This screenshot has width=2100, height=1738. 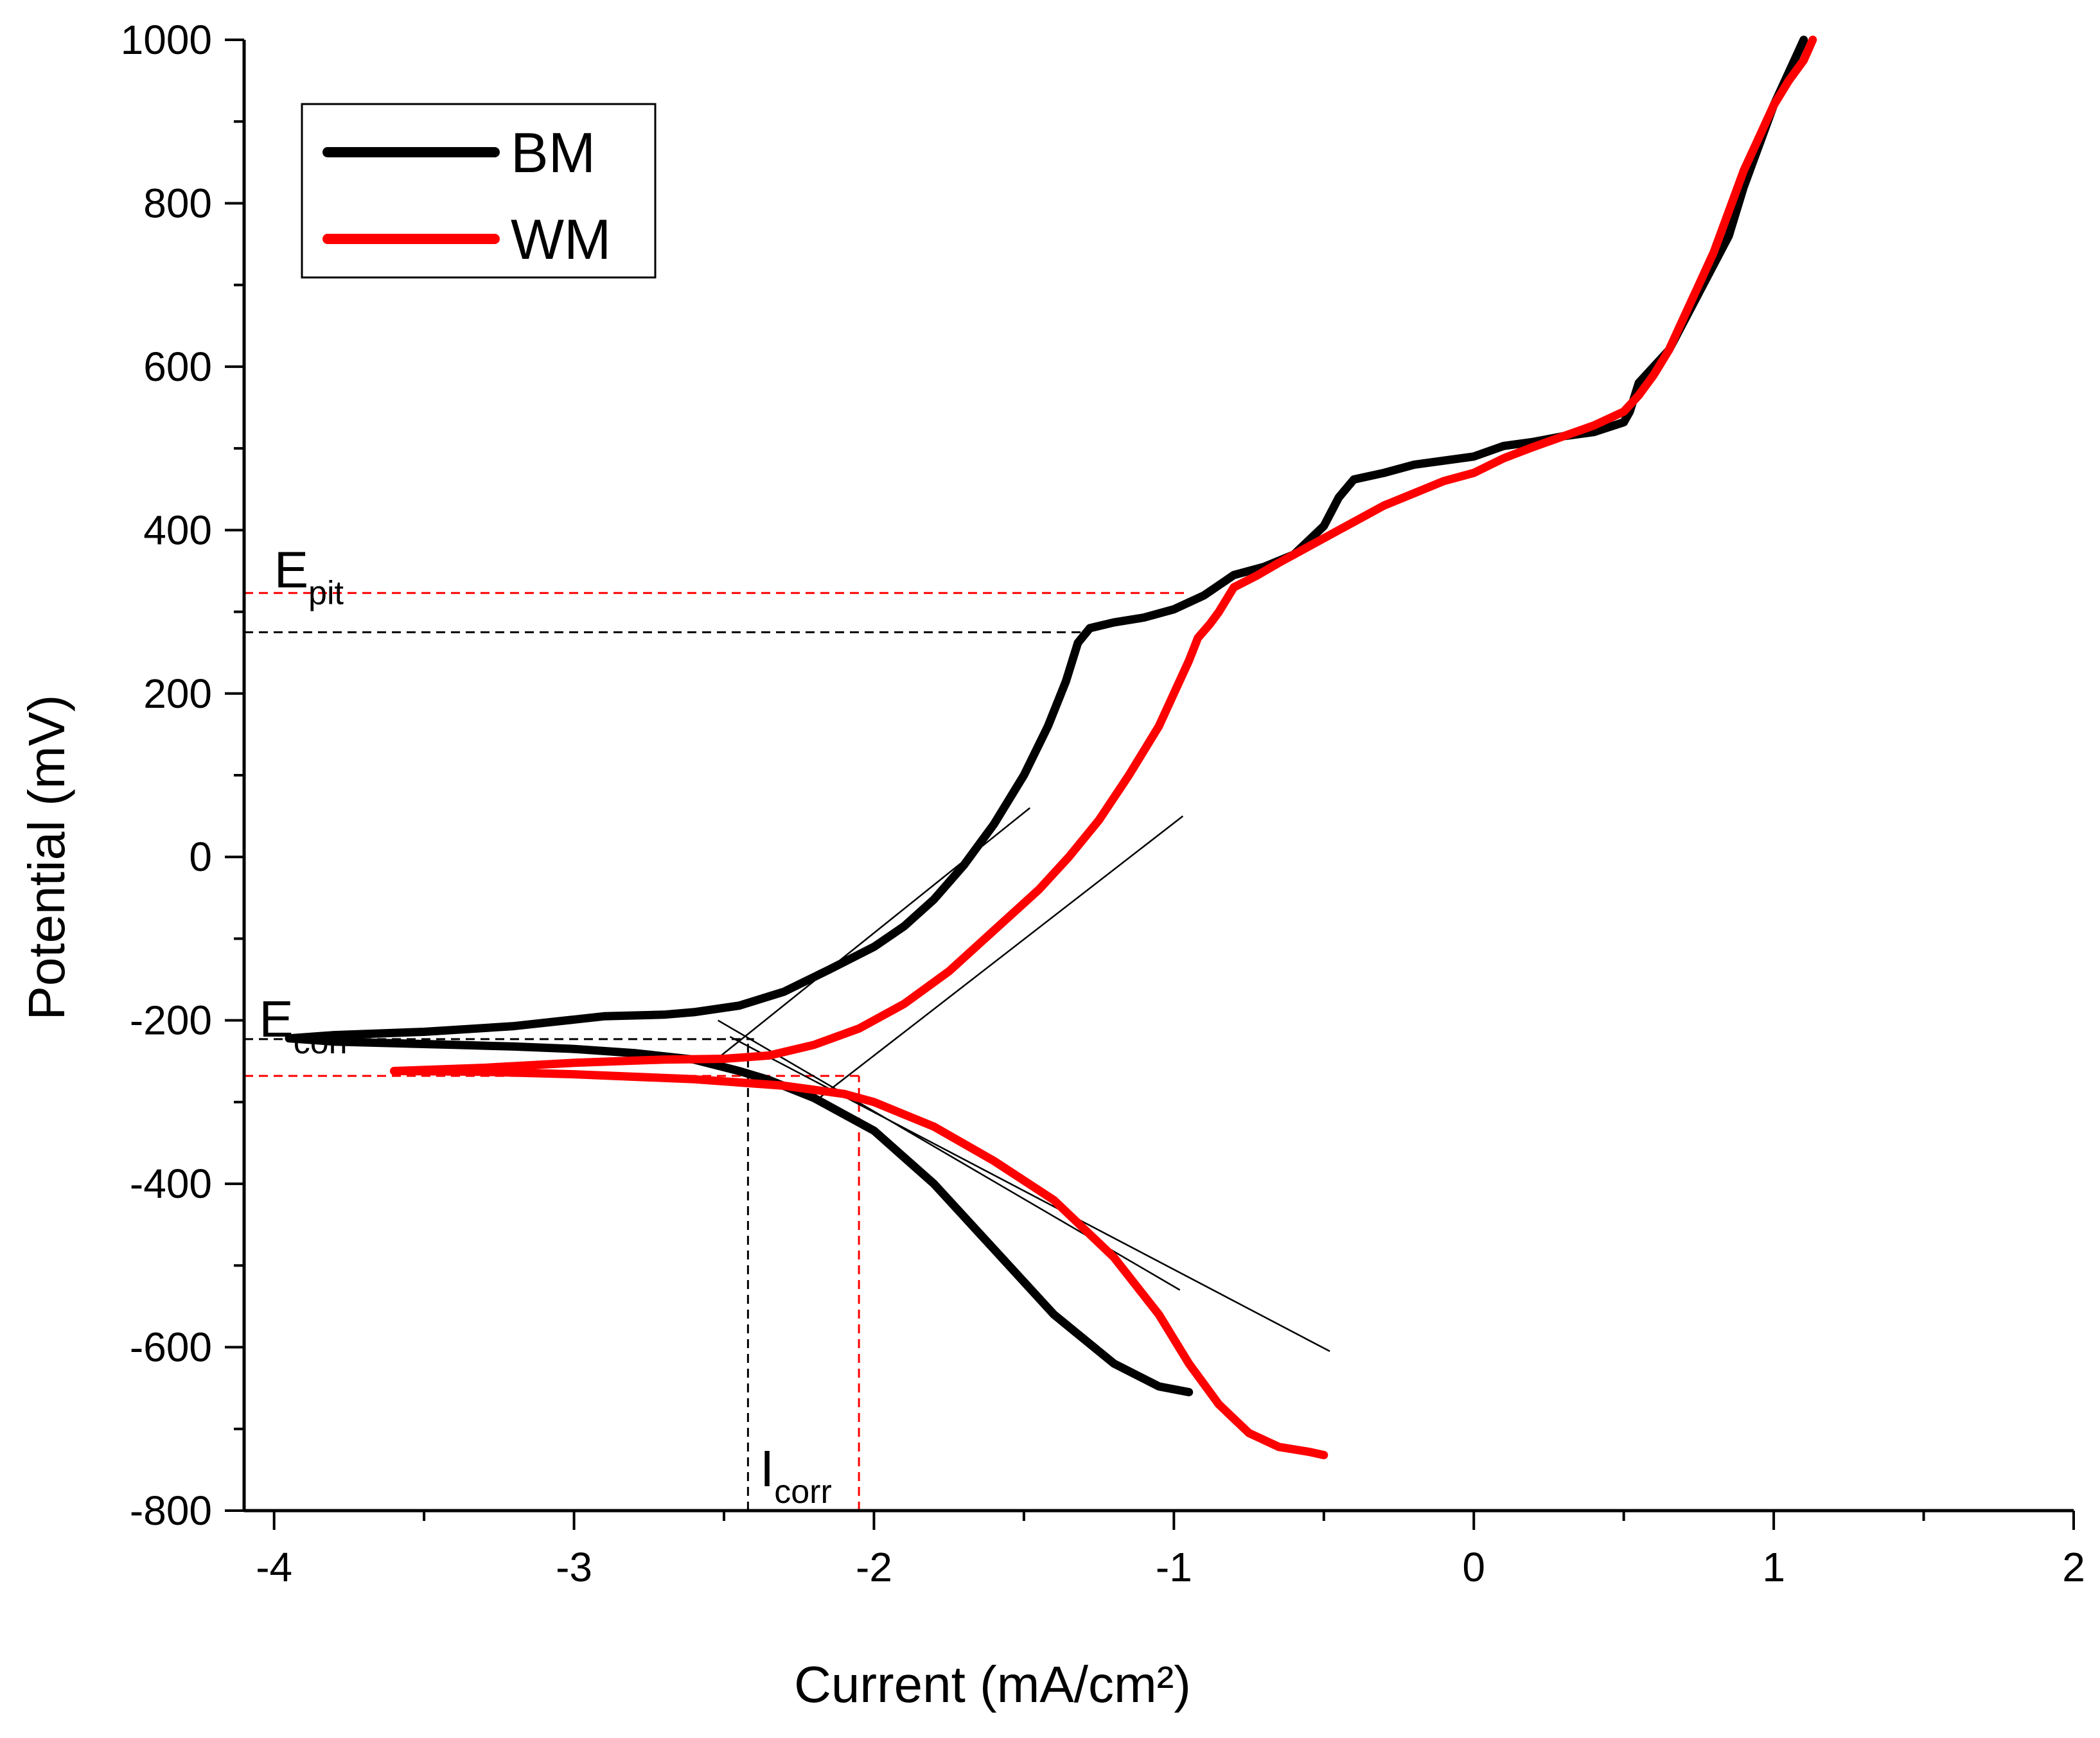 I want to click on legend-box, so click(x=479, y=191).